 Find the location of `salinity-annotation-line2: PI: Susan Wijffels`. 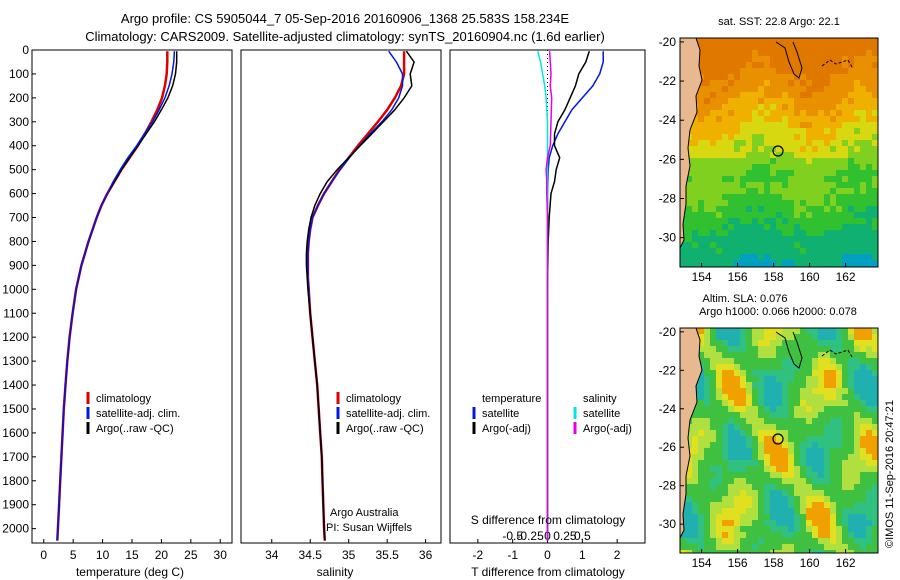

salinity-annotation-line2: PI: Susan Wijffels is located at coordinates (369, 528).